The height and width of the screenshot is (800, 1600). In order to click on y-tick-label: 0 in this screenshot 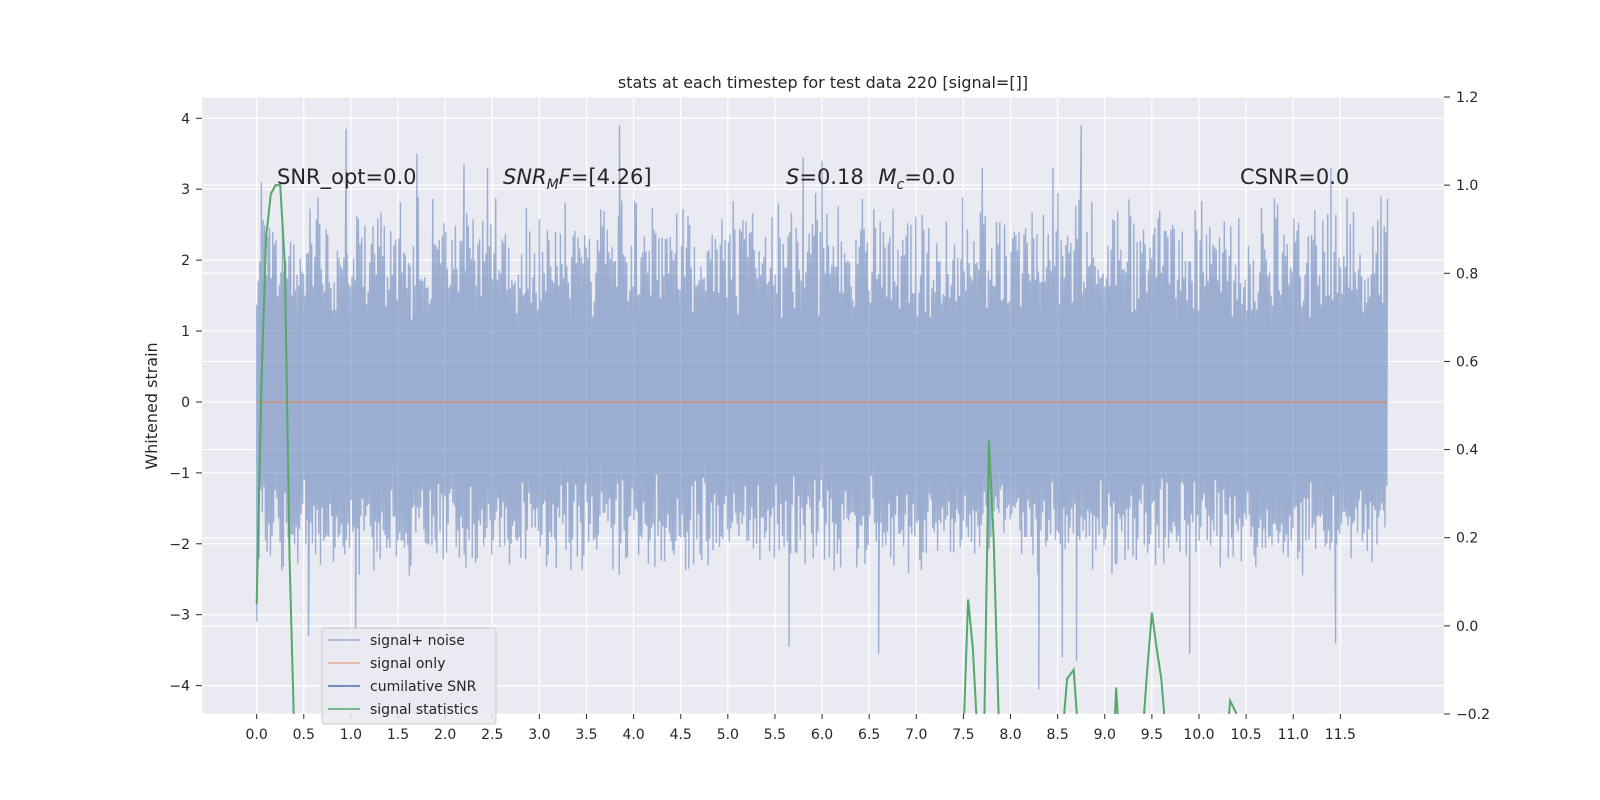, I will do `click(185, 403)`.